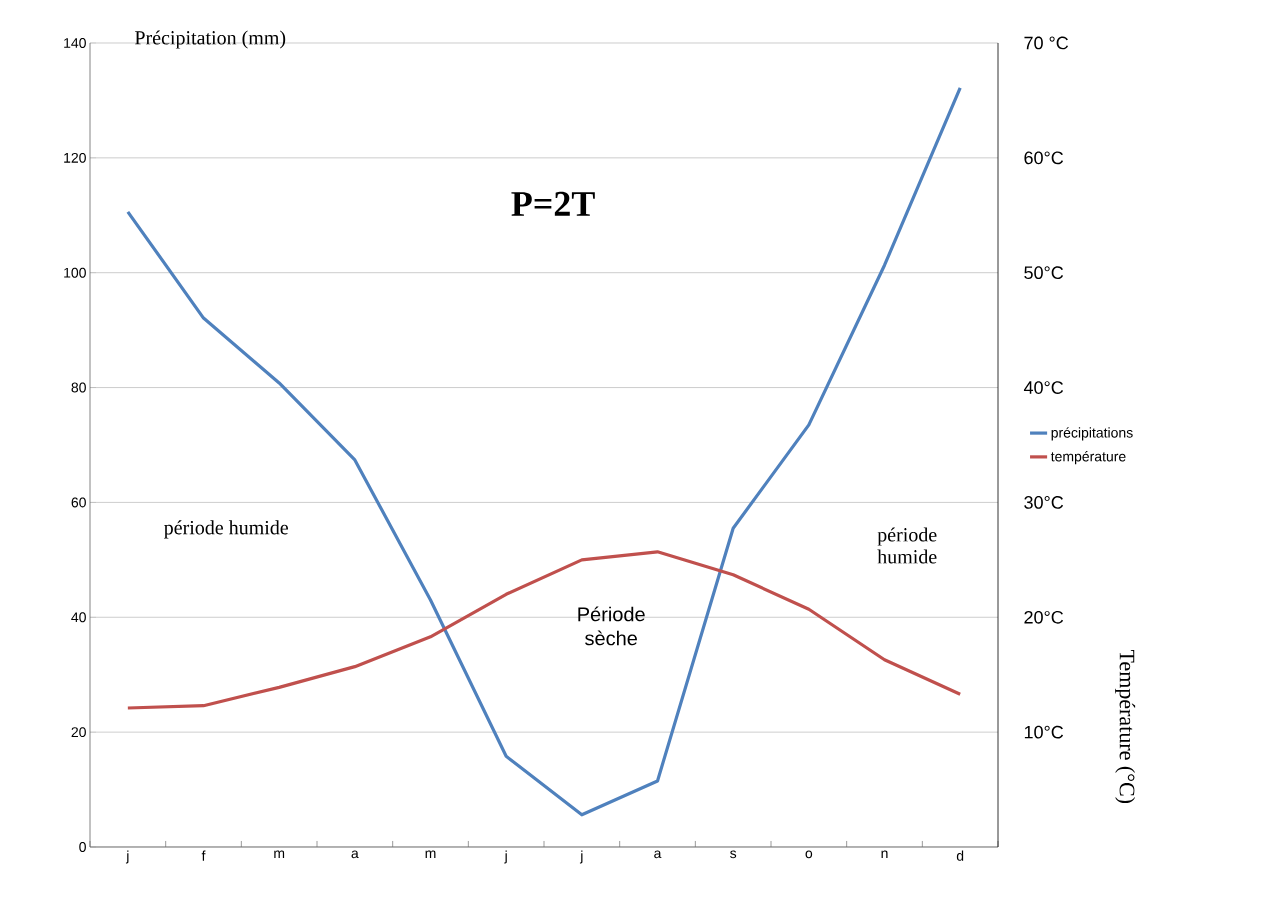  Describe the element at coordinates (1044, 273) in the screenshot. I see `y2-tick-label: 50°C` at that location.